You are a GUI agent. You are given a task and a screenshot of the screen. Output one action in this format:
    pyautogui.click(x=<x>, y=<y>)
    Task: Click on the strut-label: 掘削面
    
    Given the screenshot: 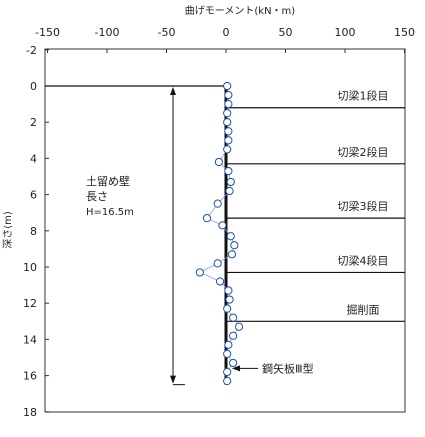 What is the action you would take?
    pyautogui.click(x=363, y=309)
    